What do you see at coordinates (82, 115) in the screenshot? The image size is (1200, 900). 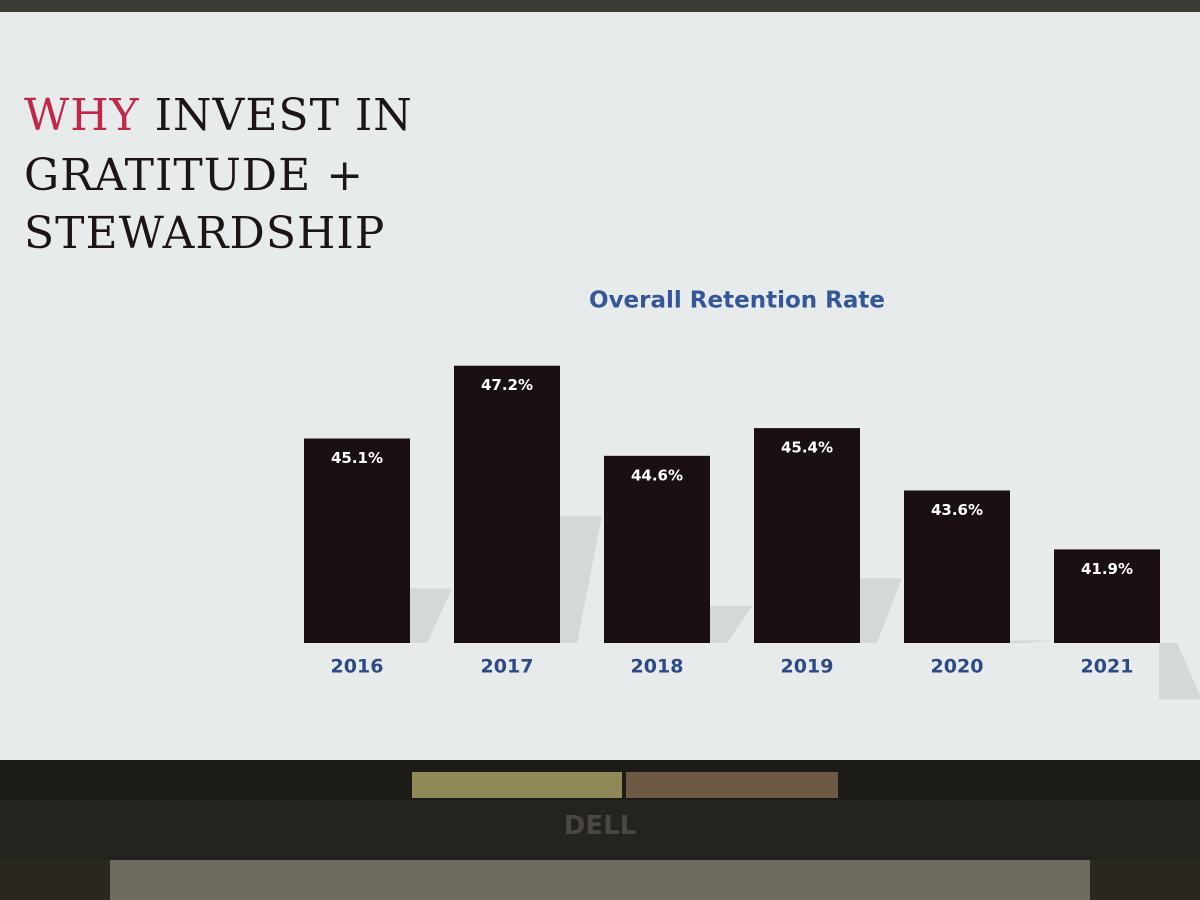 I see `title-accent: WHY` at bounding box center [82, 115].